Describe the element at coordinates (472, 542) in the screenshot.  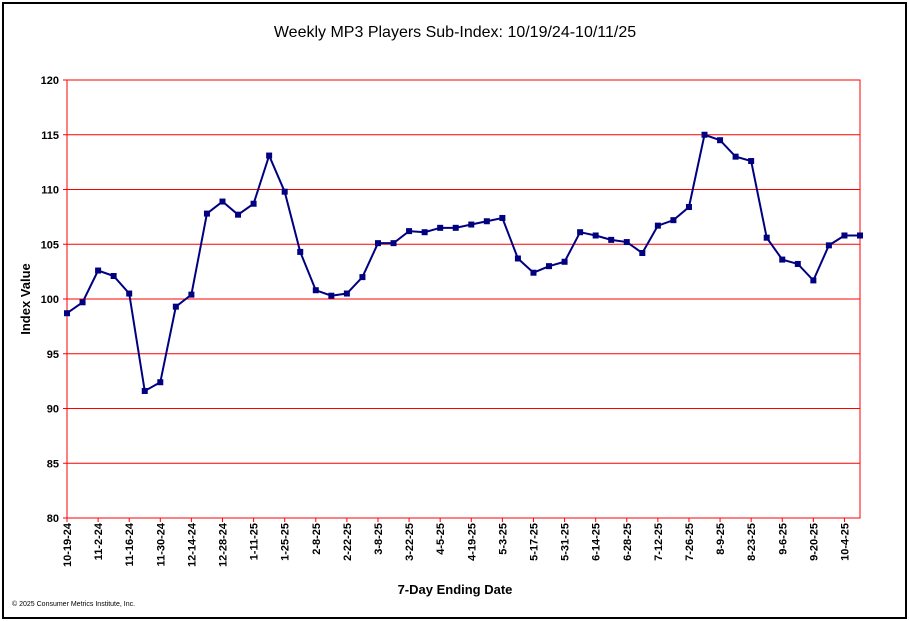
I see `x-tick-label: 4-19-25` at that location.